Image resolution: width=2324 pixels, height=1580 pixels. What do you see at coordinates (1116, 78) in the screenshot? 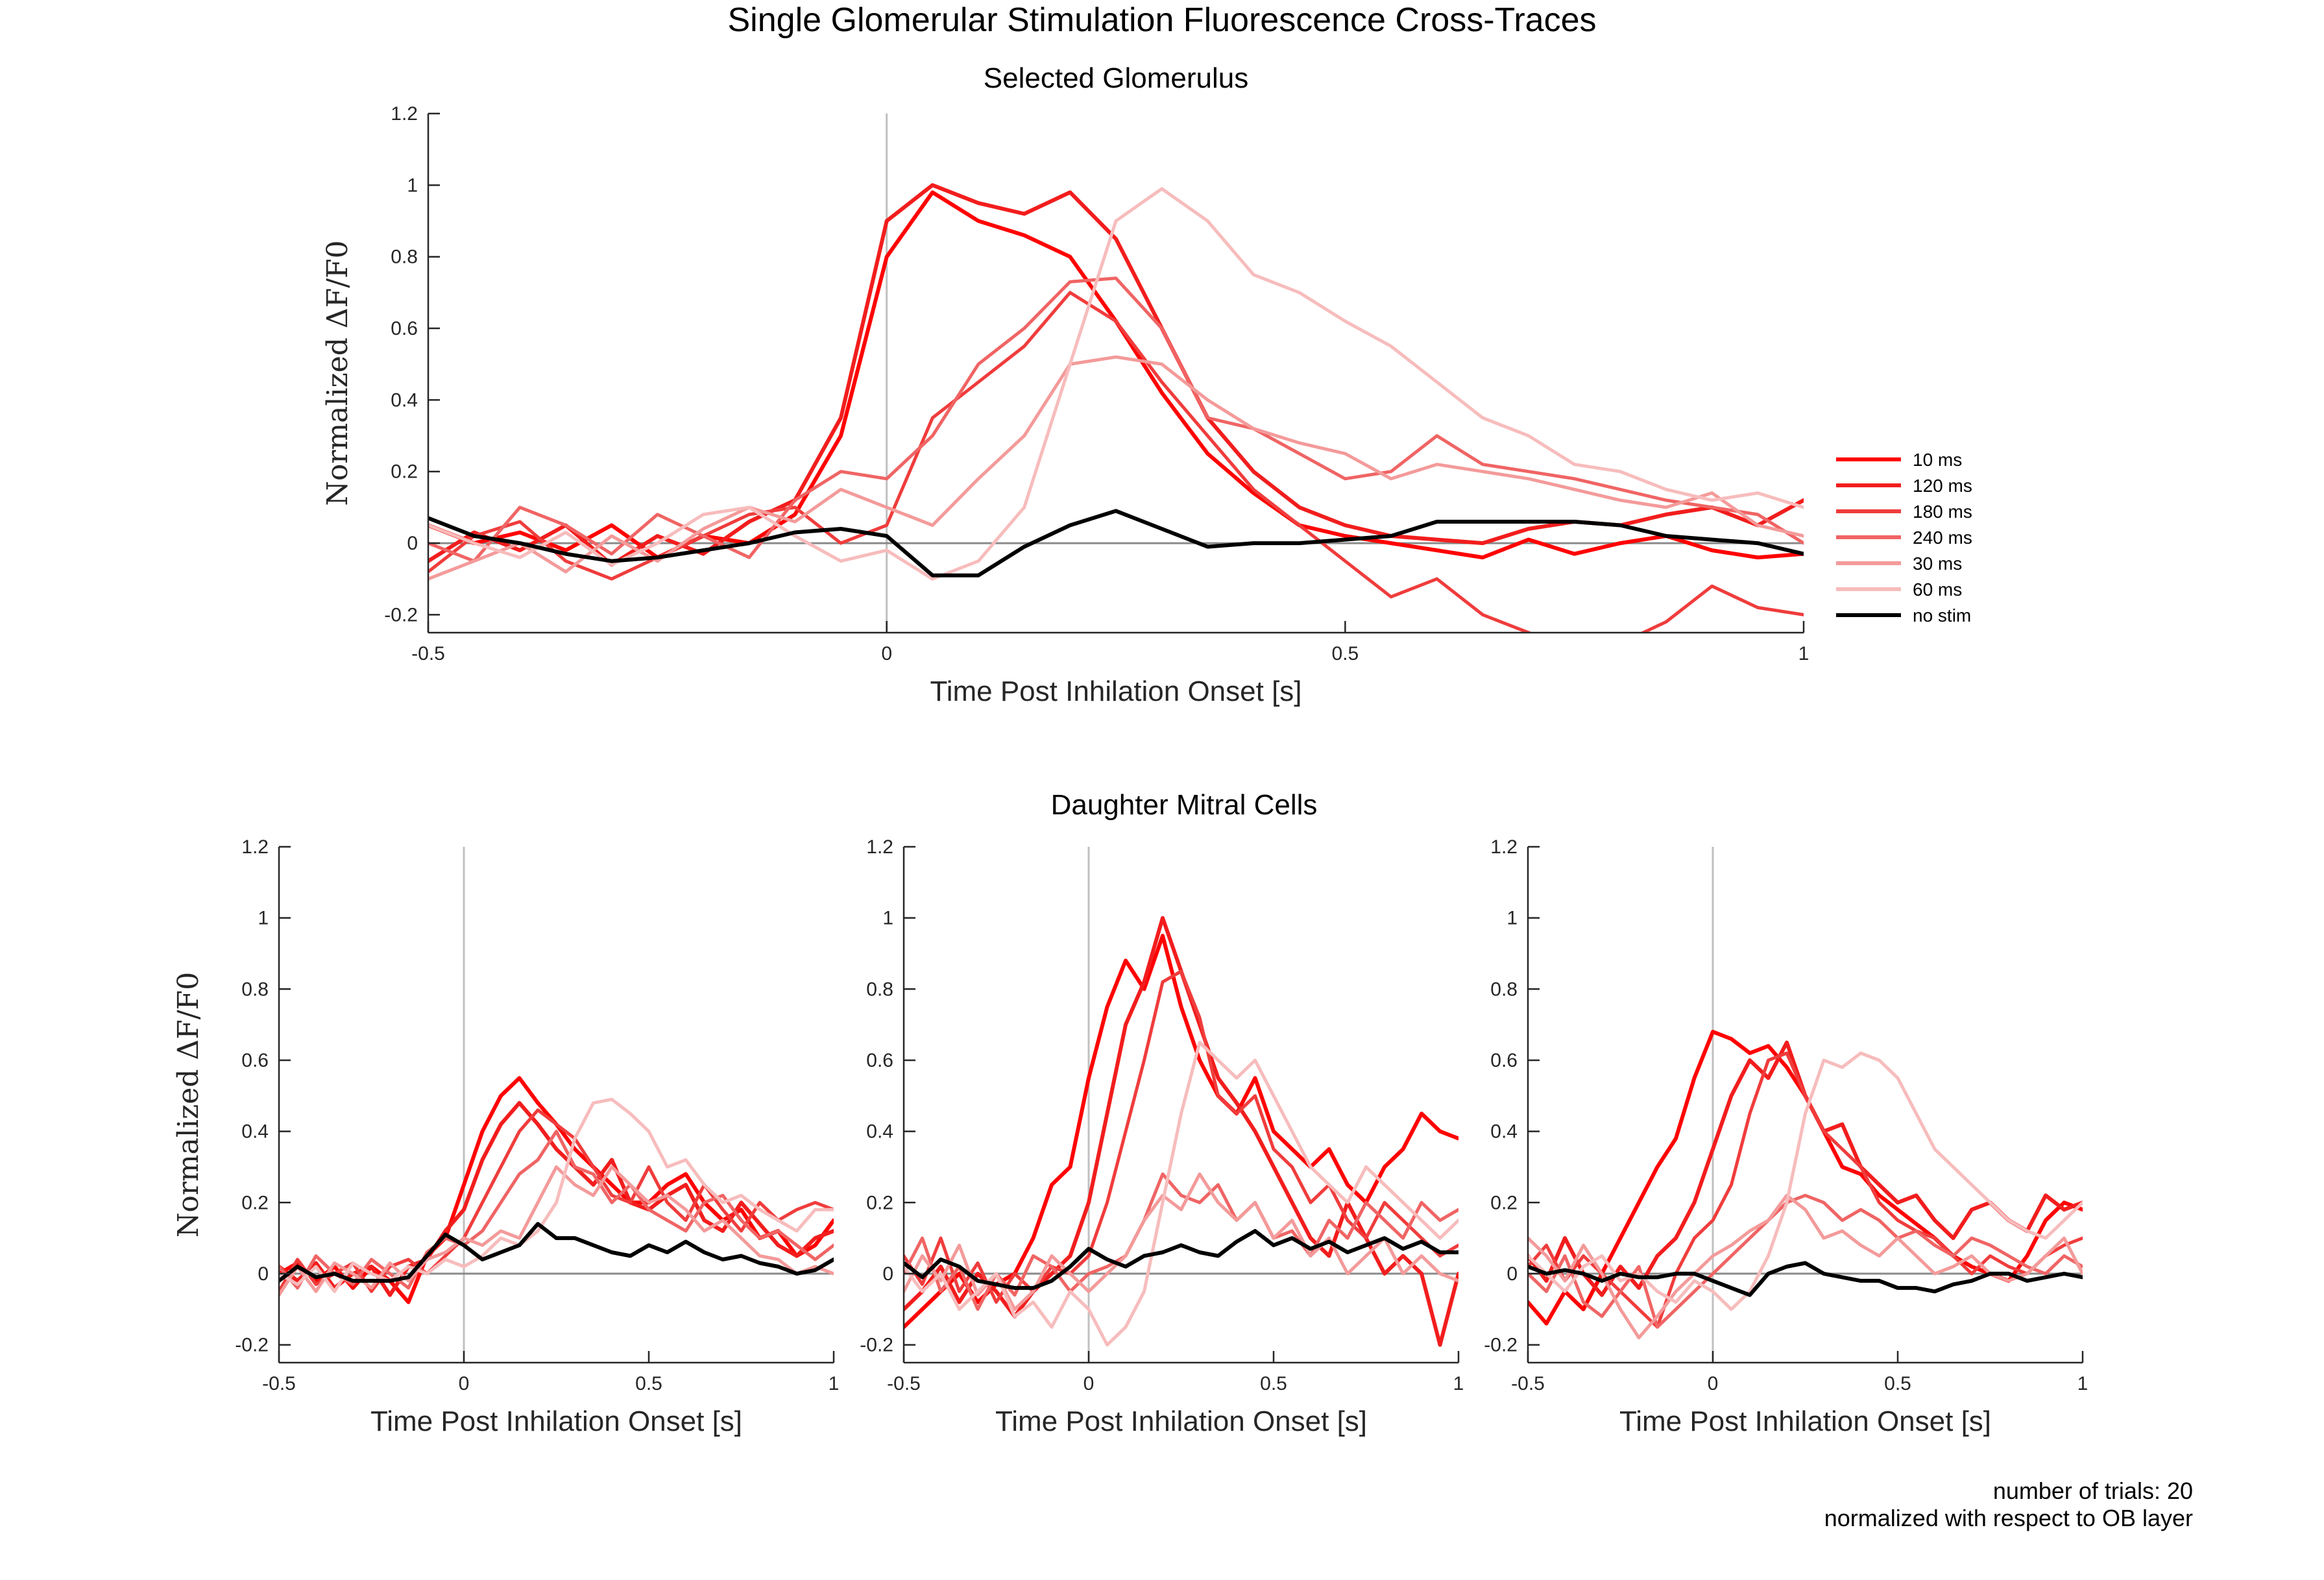
I see `chart-title: Selected Glomerulus` at bounding box center [1116, 78].